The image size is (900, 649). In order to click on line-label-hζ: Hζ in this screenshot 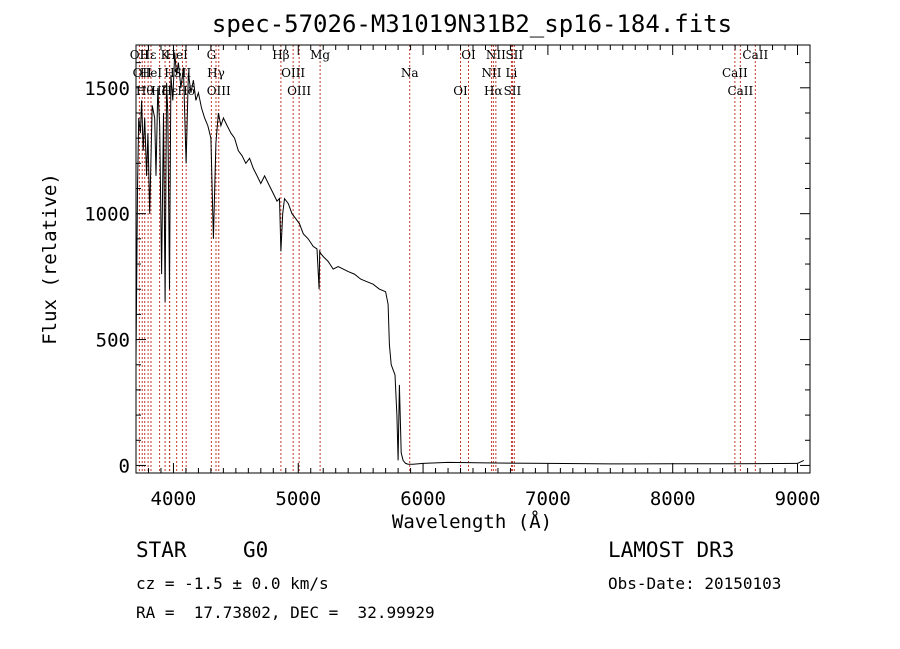, I will do `click(159, 91)`.